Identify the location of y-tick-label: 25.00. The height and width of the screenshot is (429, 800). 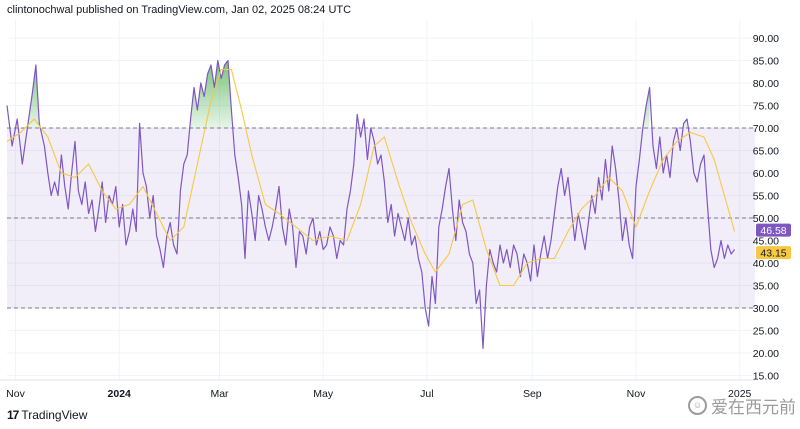
(766, 332).